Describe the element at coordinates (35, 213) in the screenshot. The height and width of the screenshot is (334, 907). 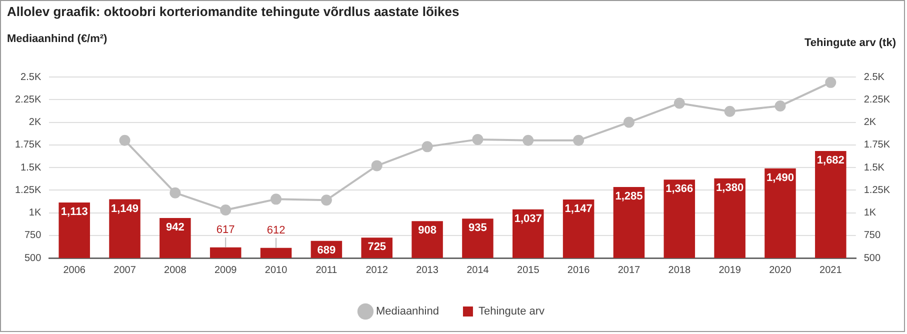
I see `y-tick-label: 1K` at that location.